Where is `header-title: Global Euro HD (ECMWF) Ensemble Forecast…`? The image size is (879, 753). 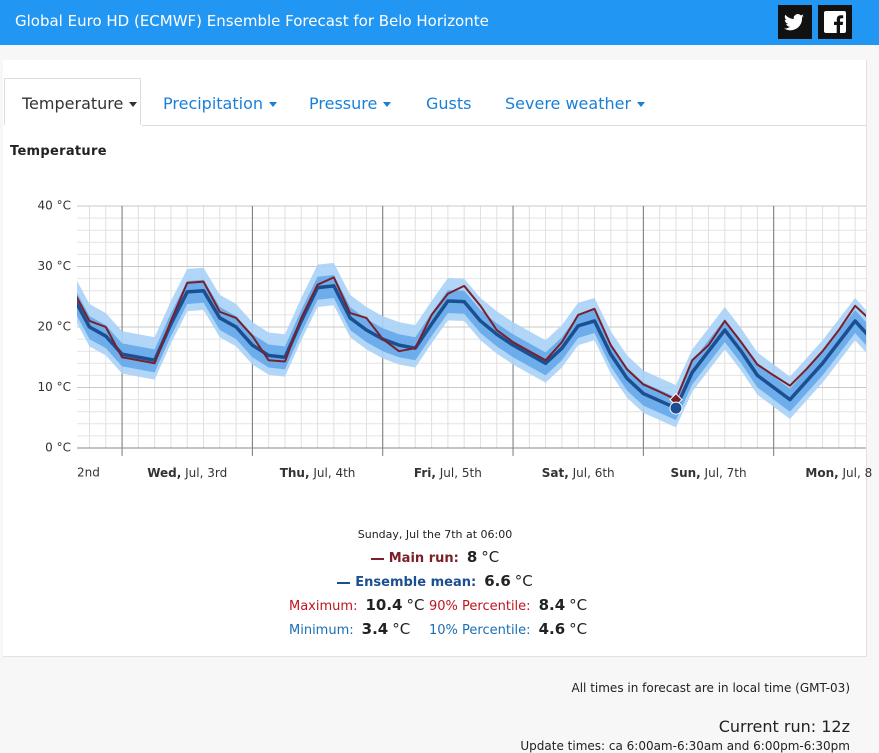 header-title: Global Euro HD (ECMWF) Ensemble Forecast… is located at coordinates (252, 21).